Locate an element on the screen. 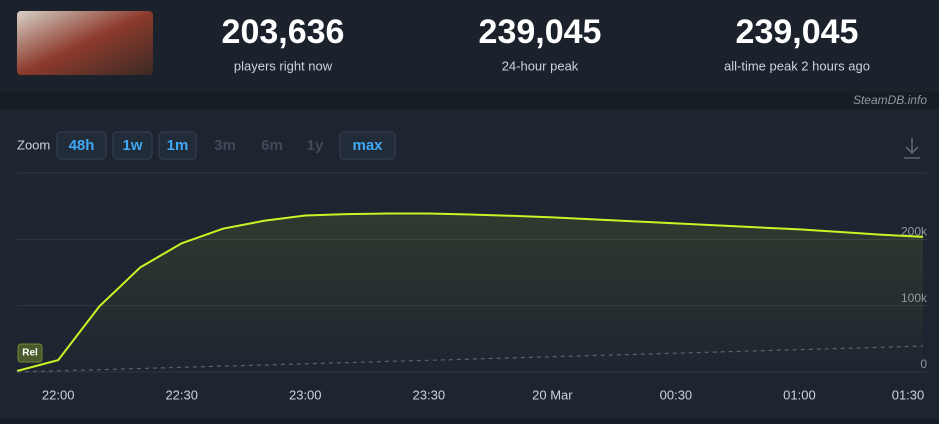 Image resolution: width=939 pixels, height=424 pixels. x-tick-label: 23:00 is located at coordinates (305, 394).